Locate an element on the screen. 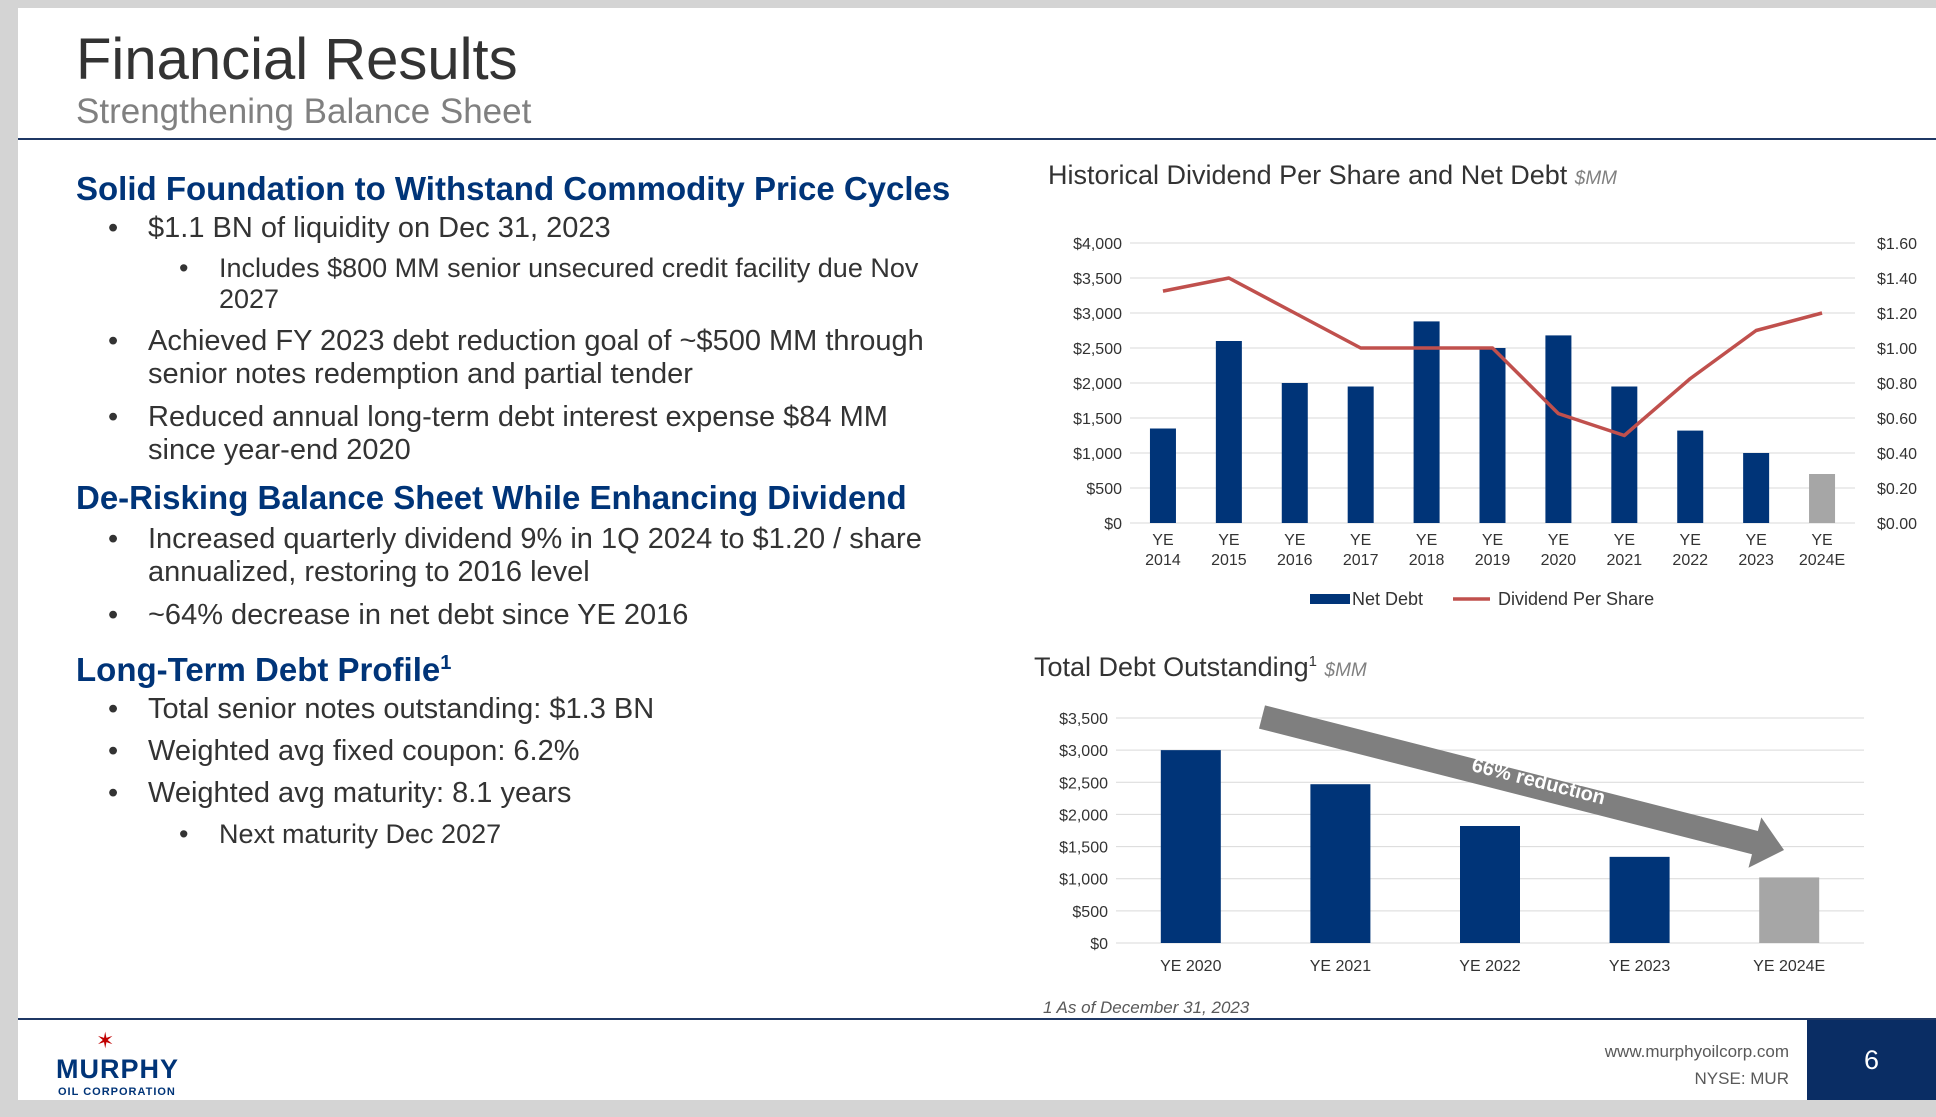 This screenshot has width=1936, height=1117. y-tick-label: $3,500 is located at coordinates (1083, 719).